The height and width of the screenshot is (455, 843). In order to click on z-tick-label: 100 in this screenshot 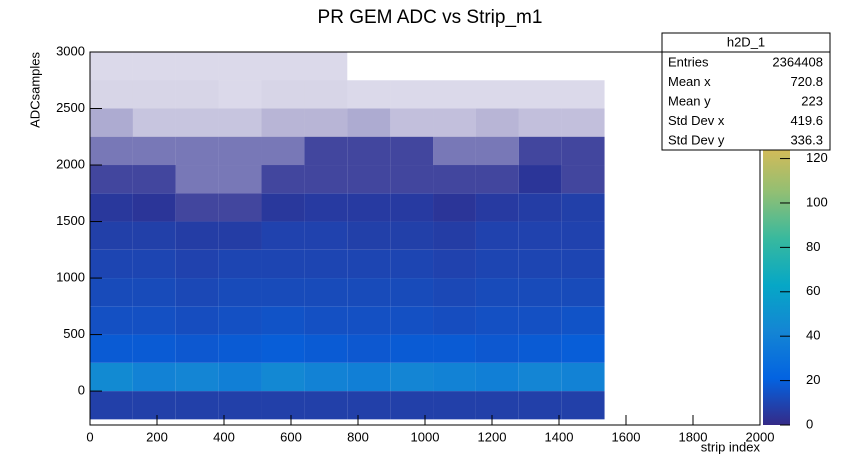, I will do `click(817, 201)`.